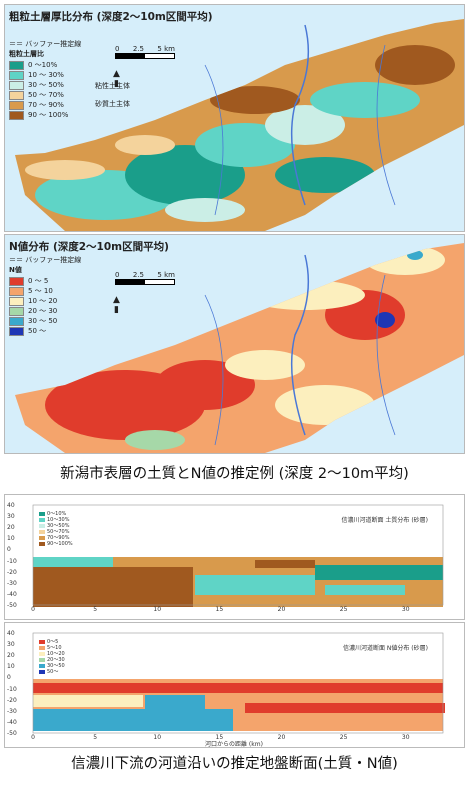  What do you see at coordinates (57, 514) in the screenshot?
I see `section1-legend-label: 0〜10%` at bounding box center [57, 514].